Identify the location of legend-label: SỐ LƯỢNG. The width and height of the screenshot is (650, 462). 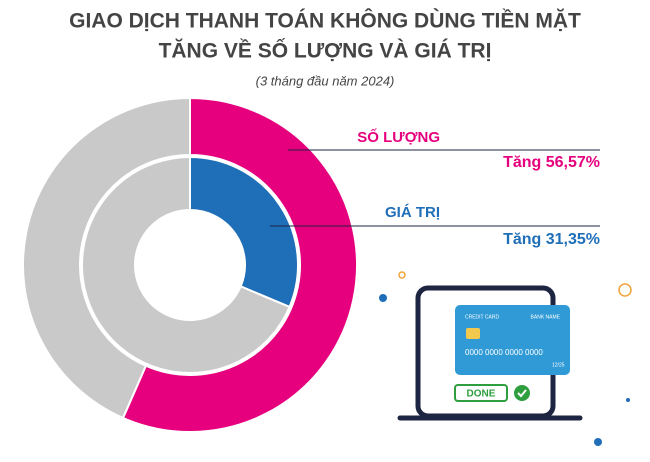
(398, 137).